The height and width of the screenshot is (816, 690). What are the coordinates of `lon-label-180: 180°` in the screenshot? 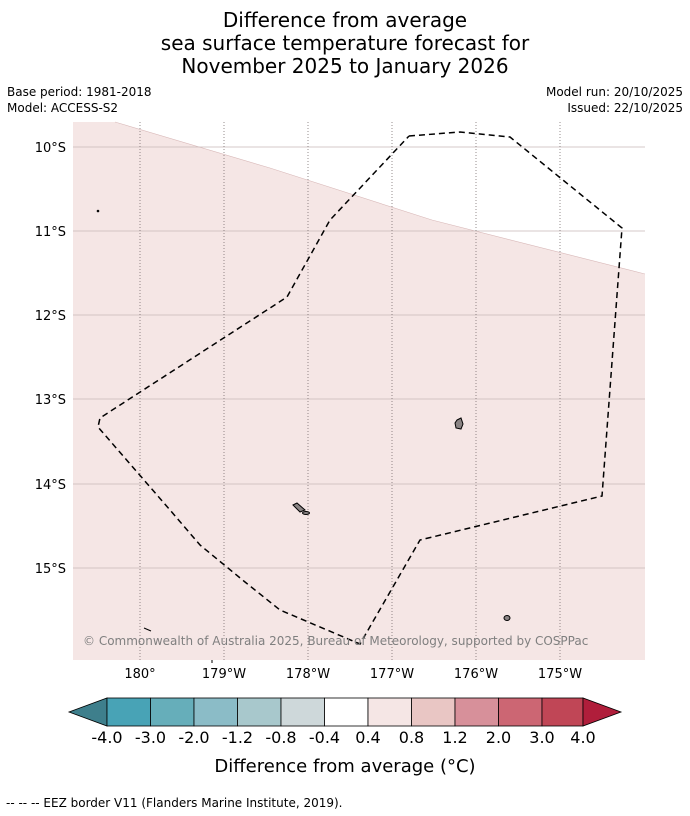 It's located at (139, 674).